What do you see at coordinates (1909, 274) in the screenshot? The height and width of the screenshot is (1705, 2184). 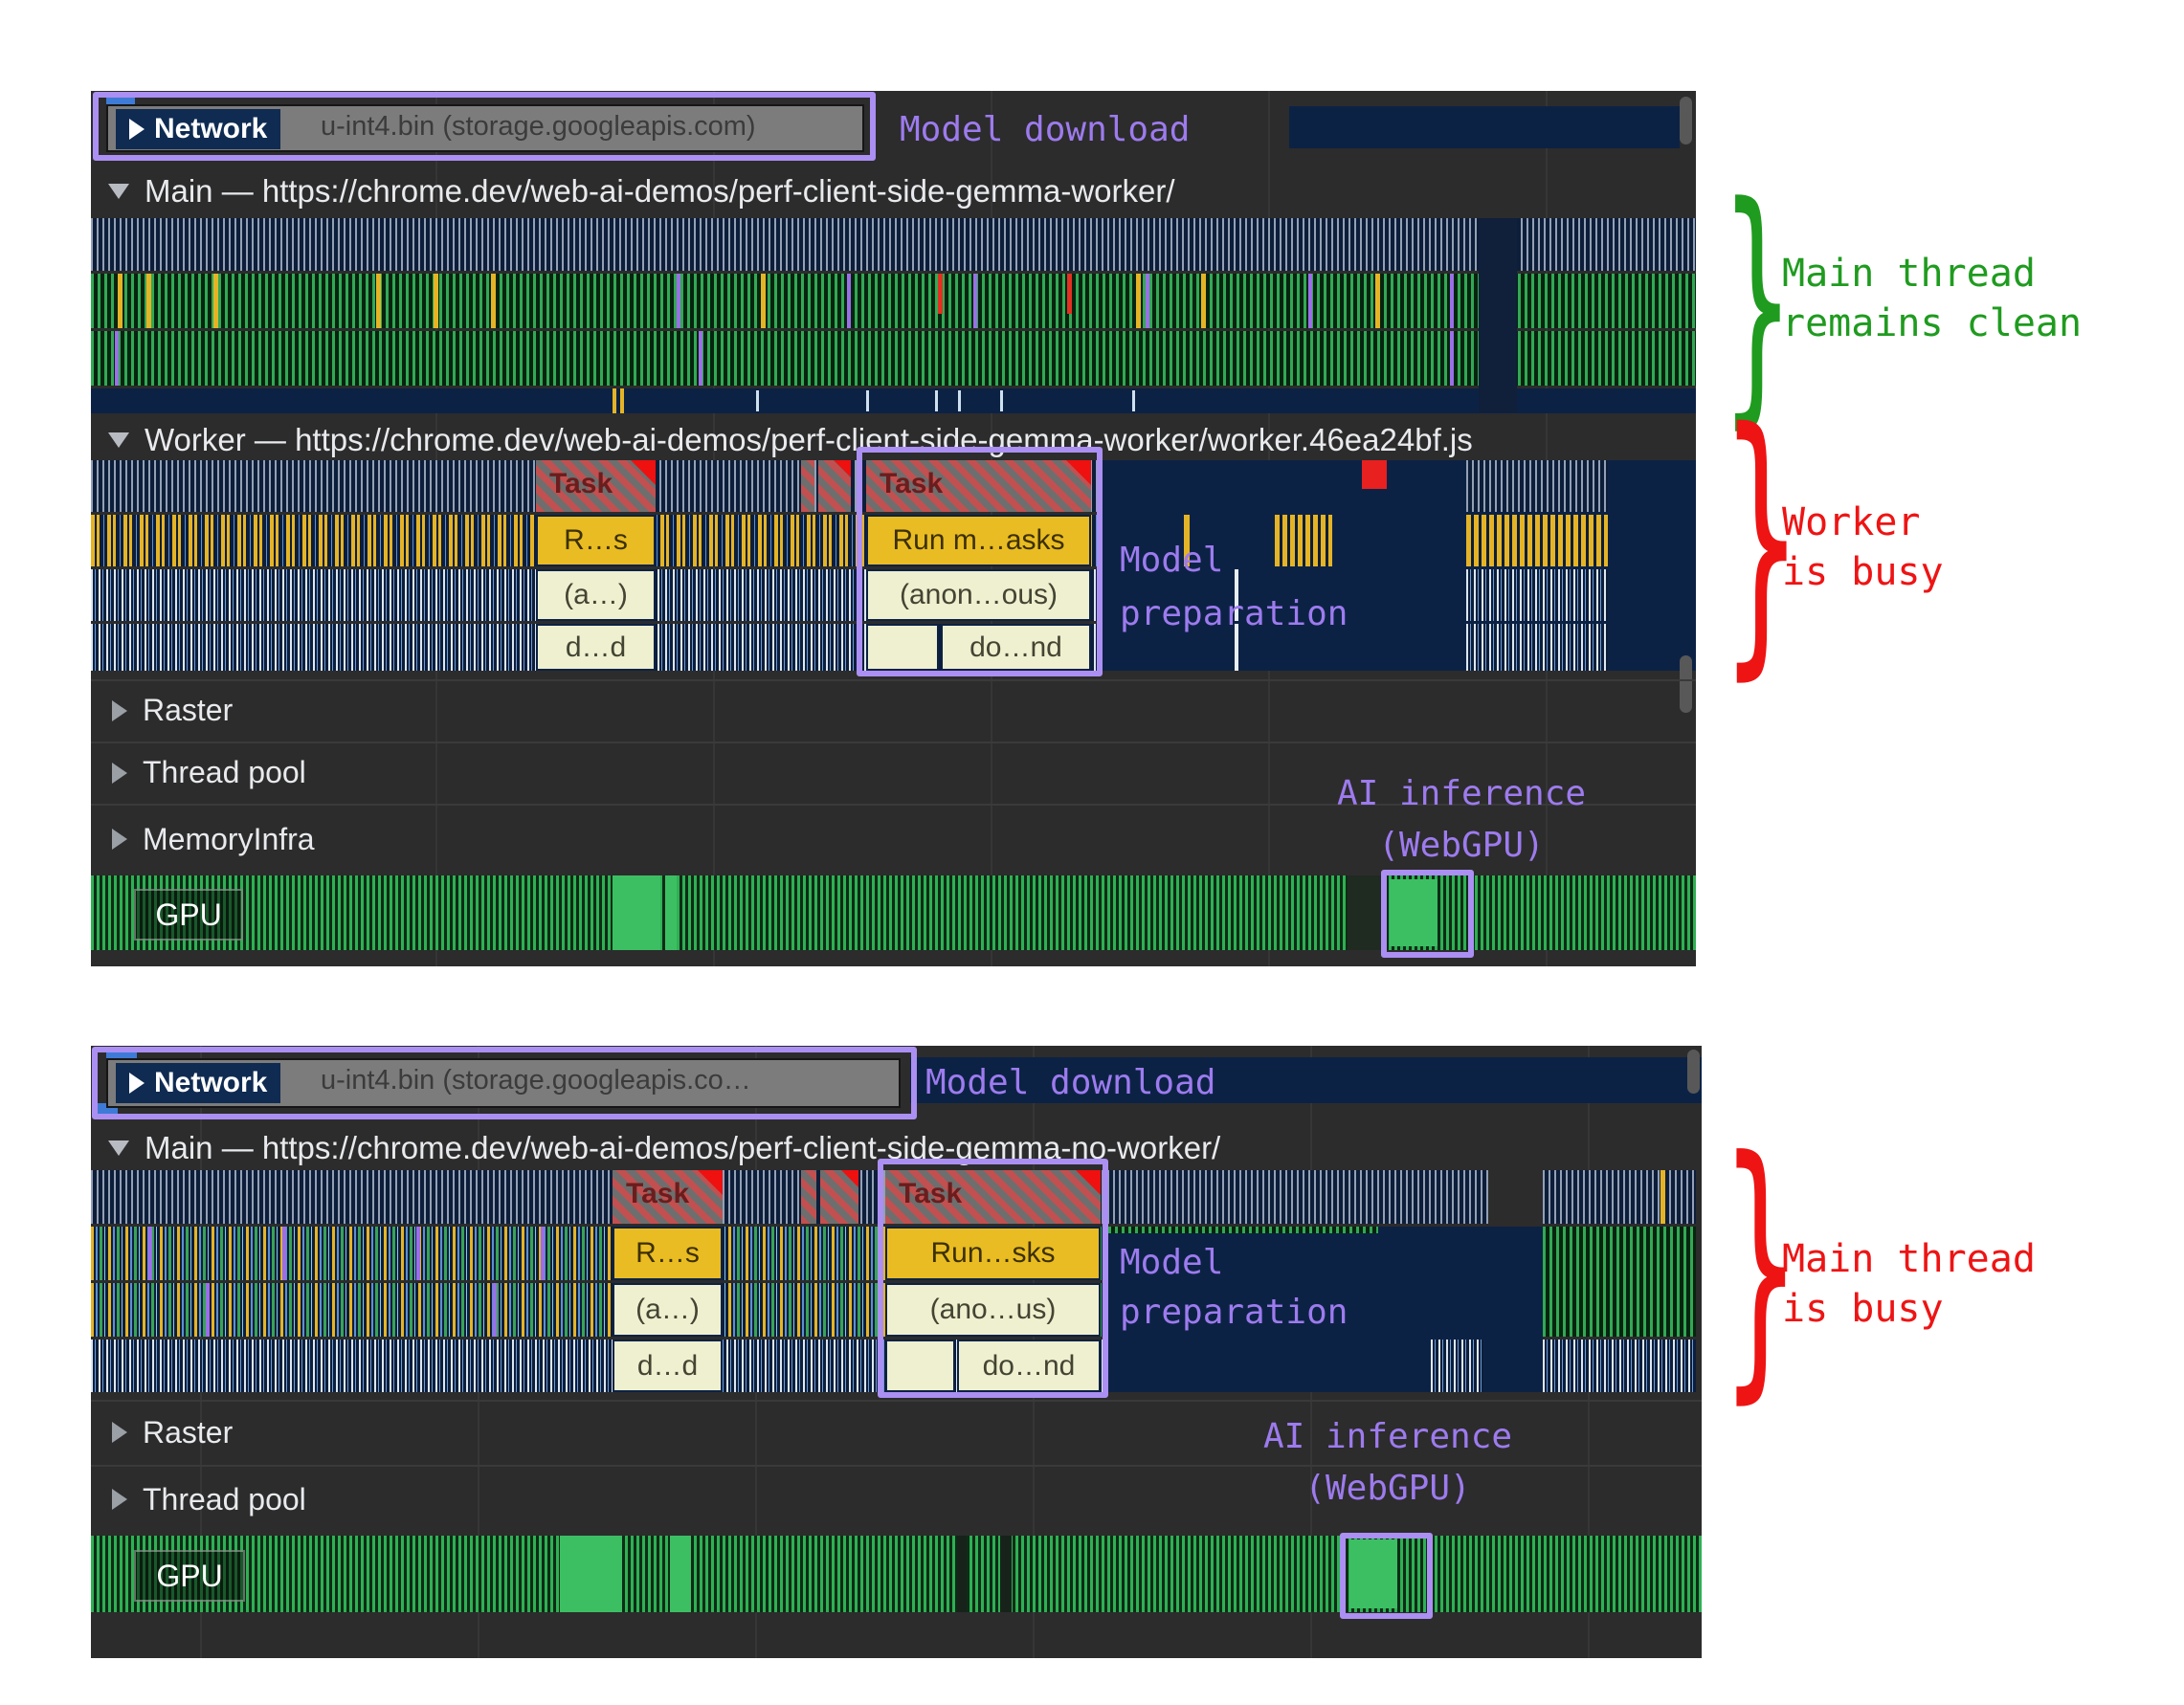 I see `note-line: Main thread` at bounding box center [1909, 274].